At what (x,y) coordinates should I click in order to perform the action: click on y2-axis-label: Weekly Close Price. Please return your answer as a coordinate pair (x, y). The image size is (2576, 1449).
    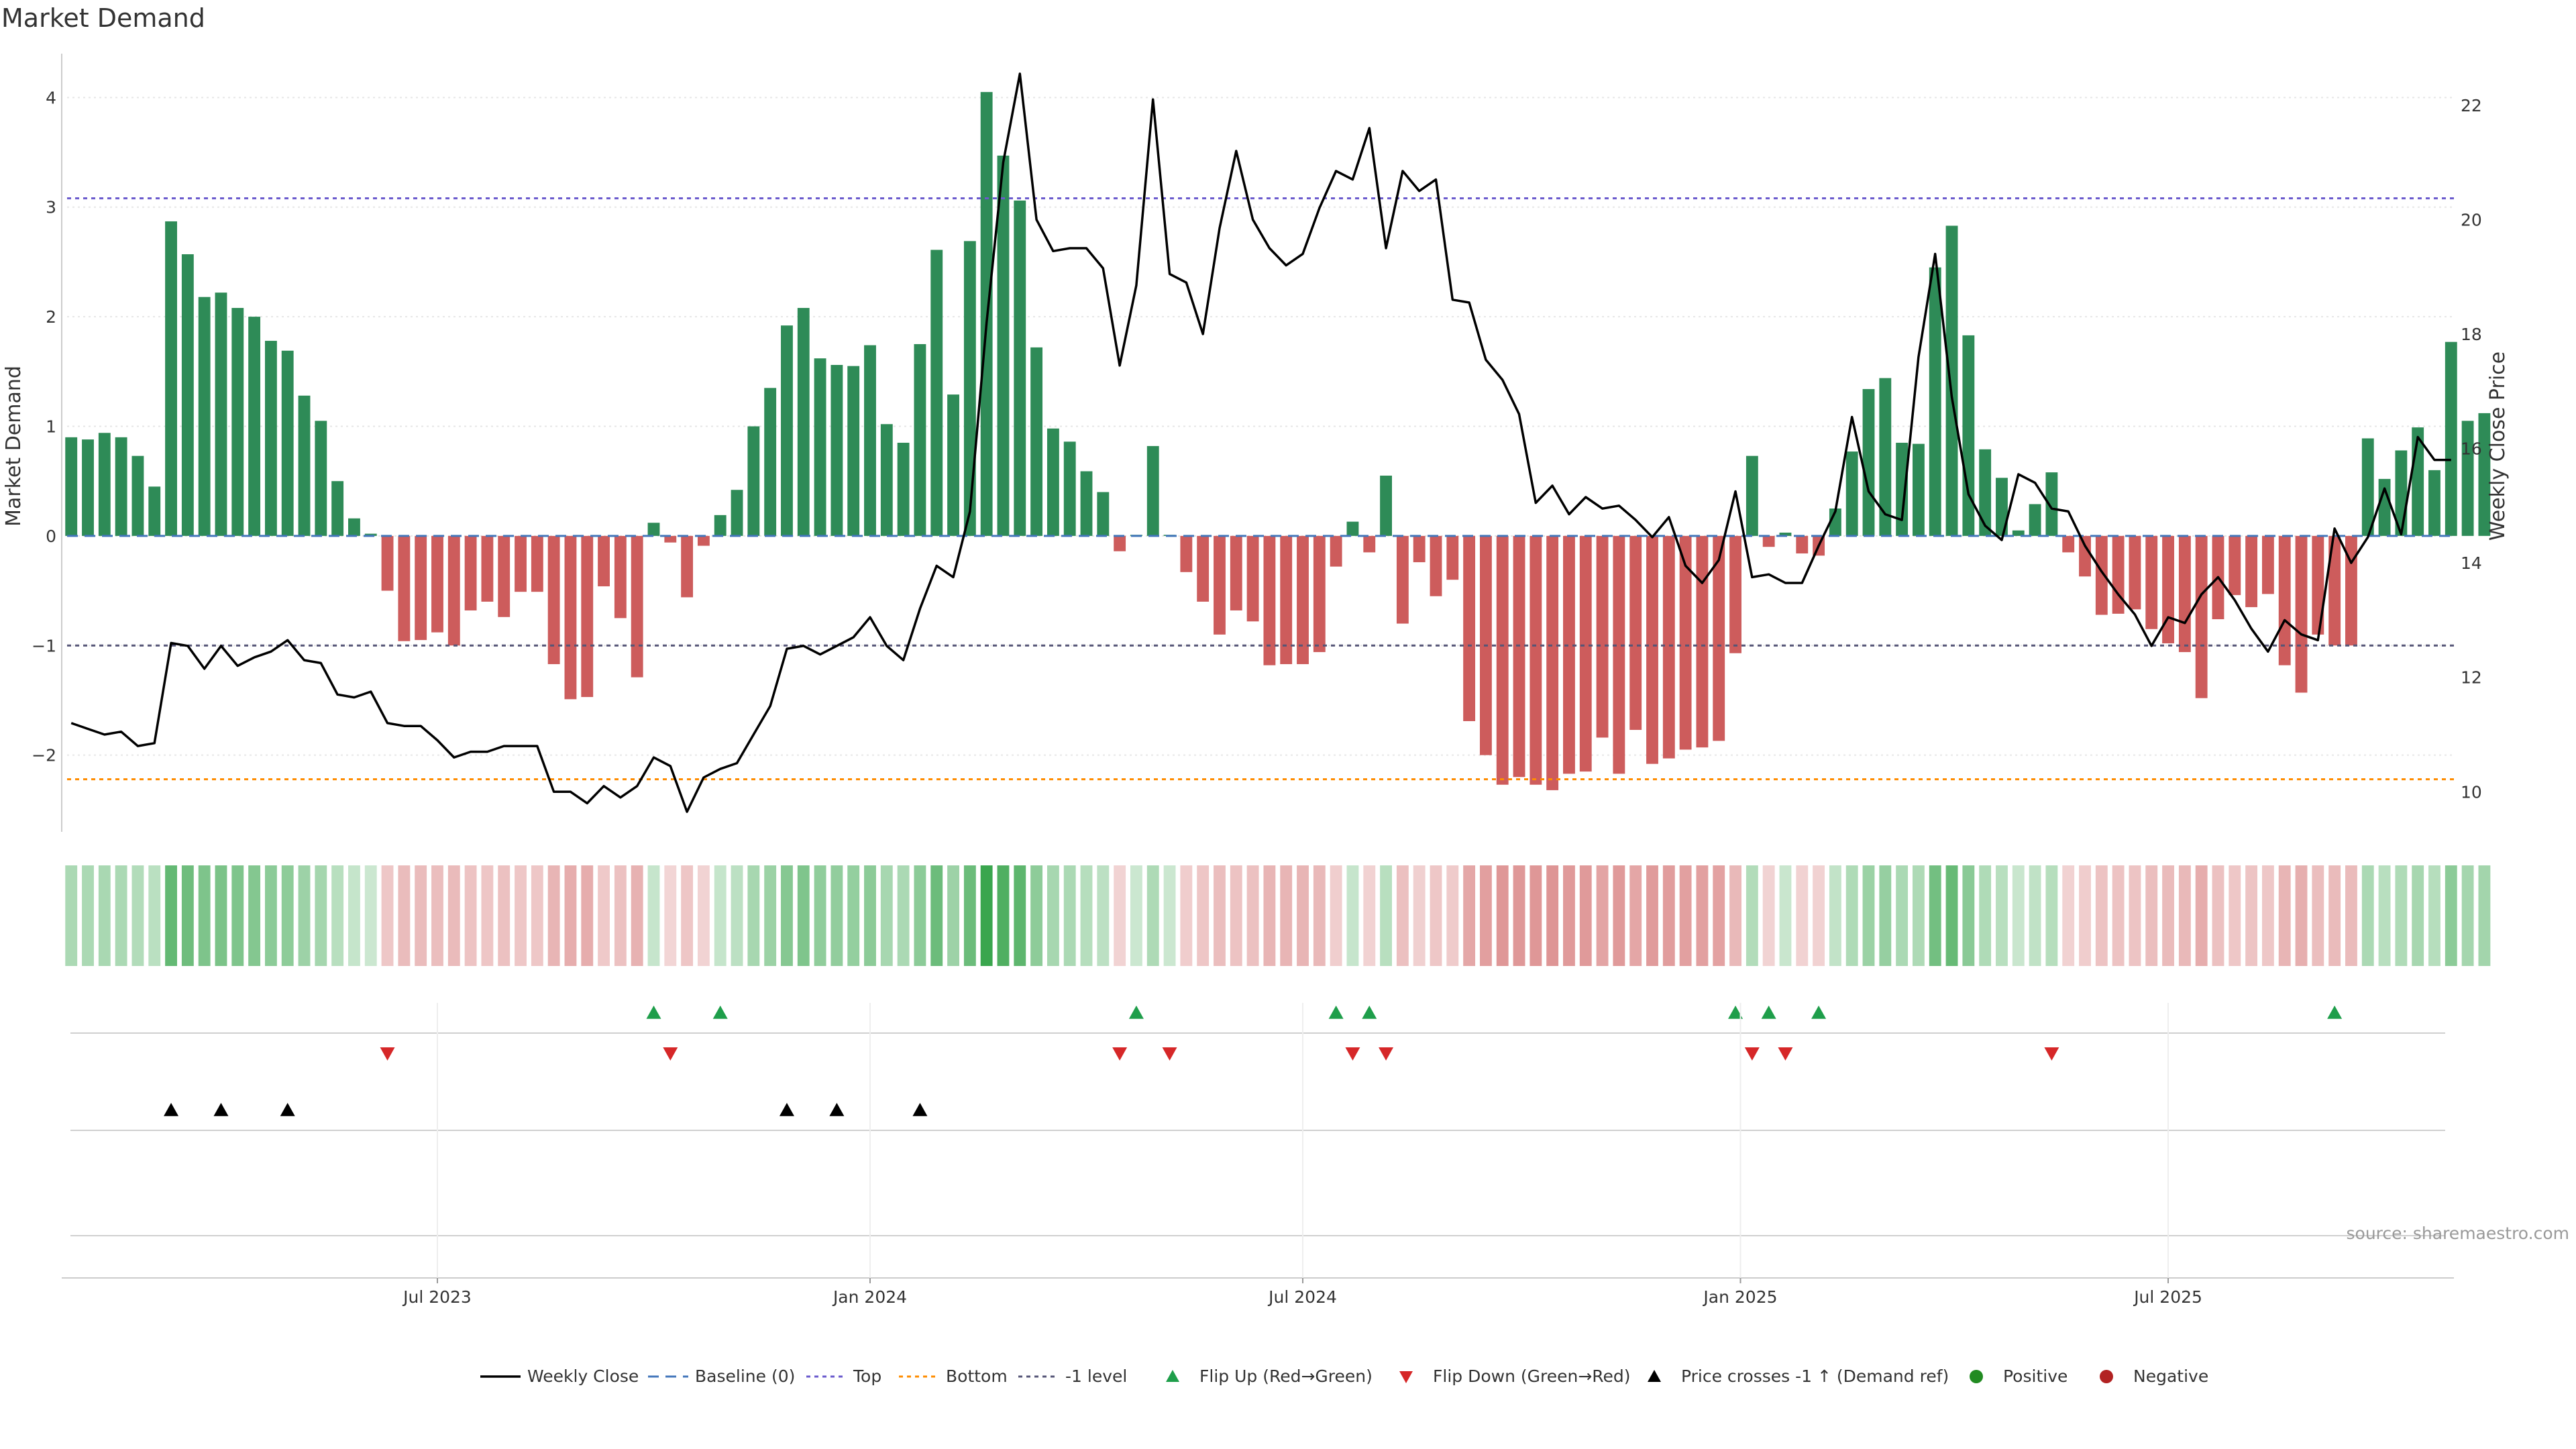
    Looking at the image, I should click on (2498, 446).